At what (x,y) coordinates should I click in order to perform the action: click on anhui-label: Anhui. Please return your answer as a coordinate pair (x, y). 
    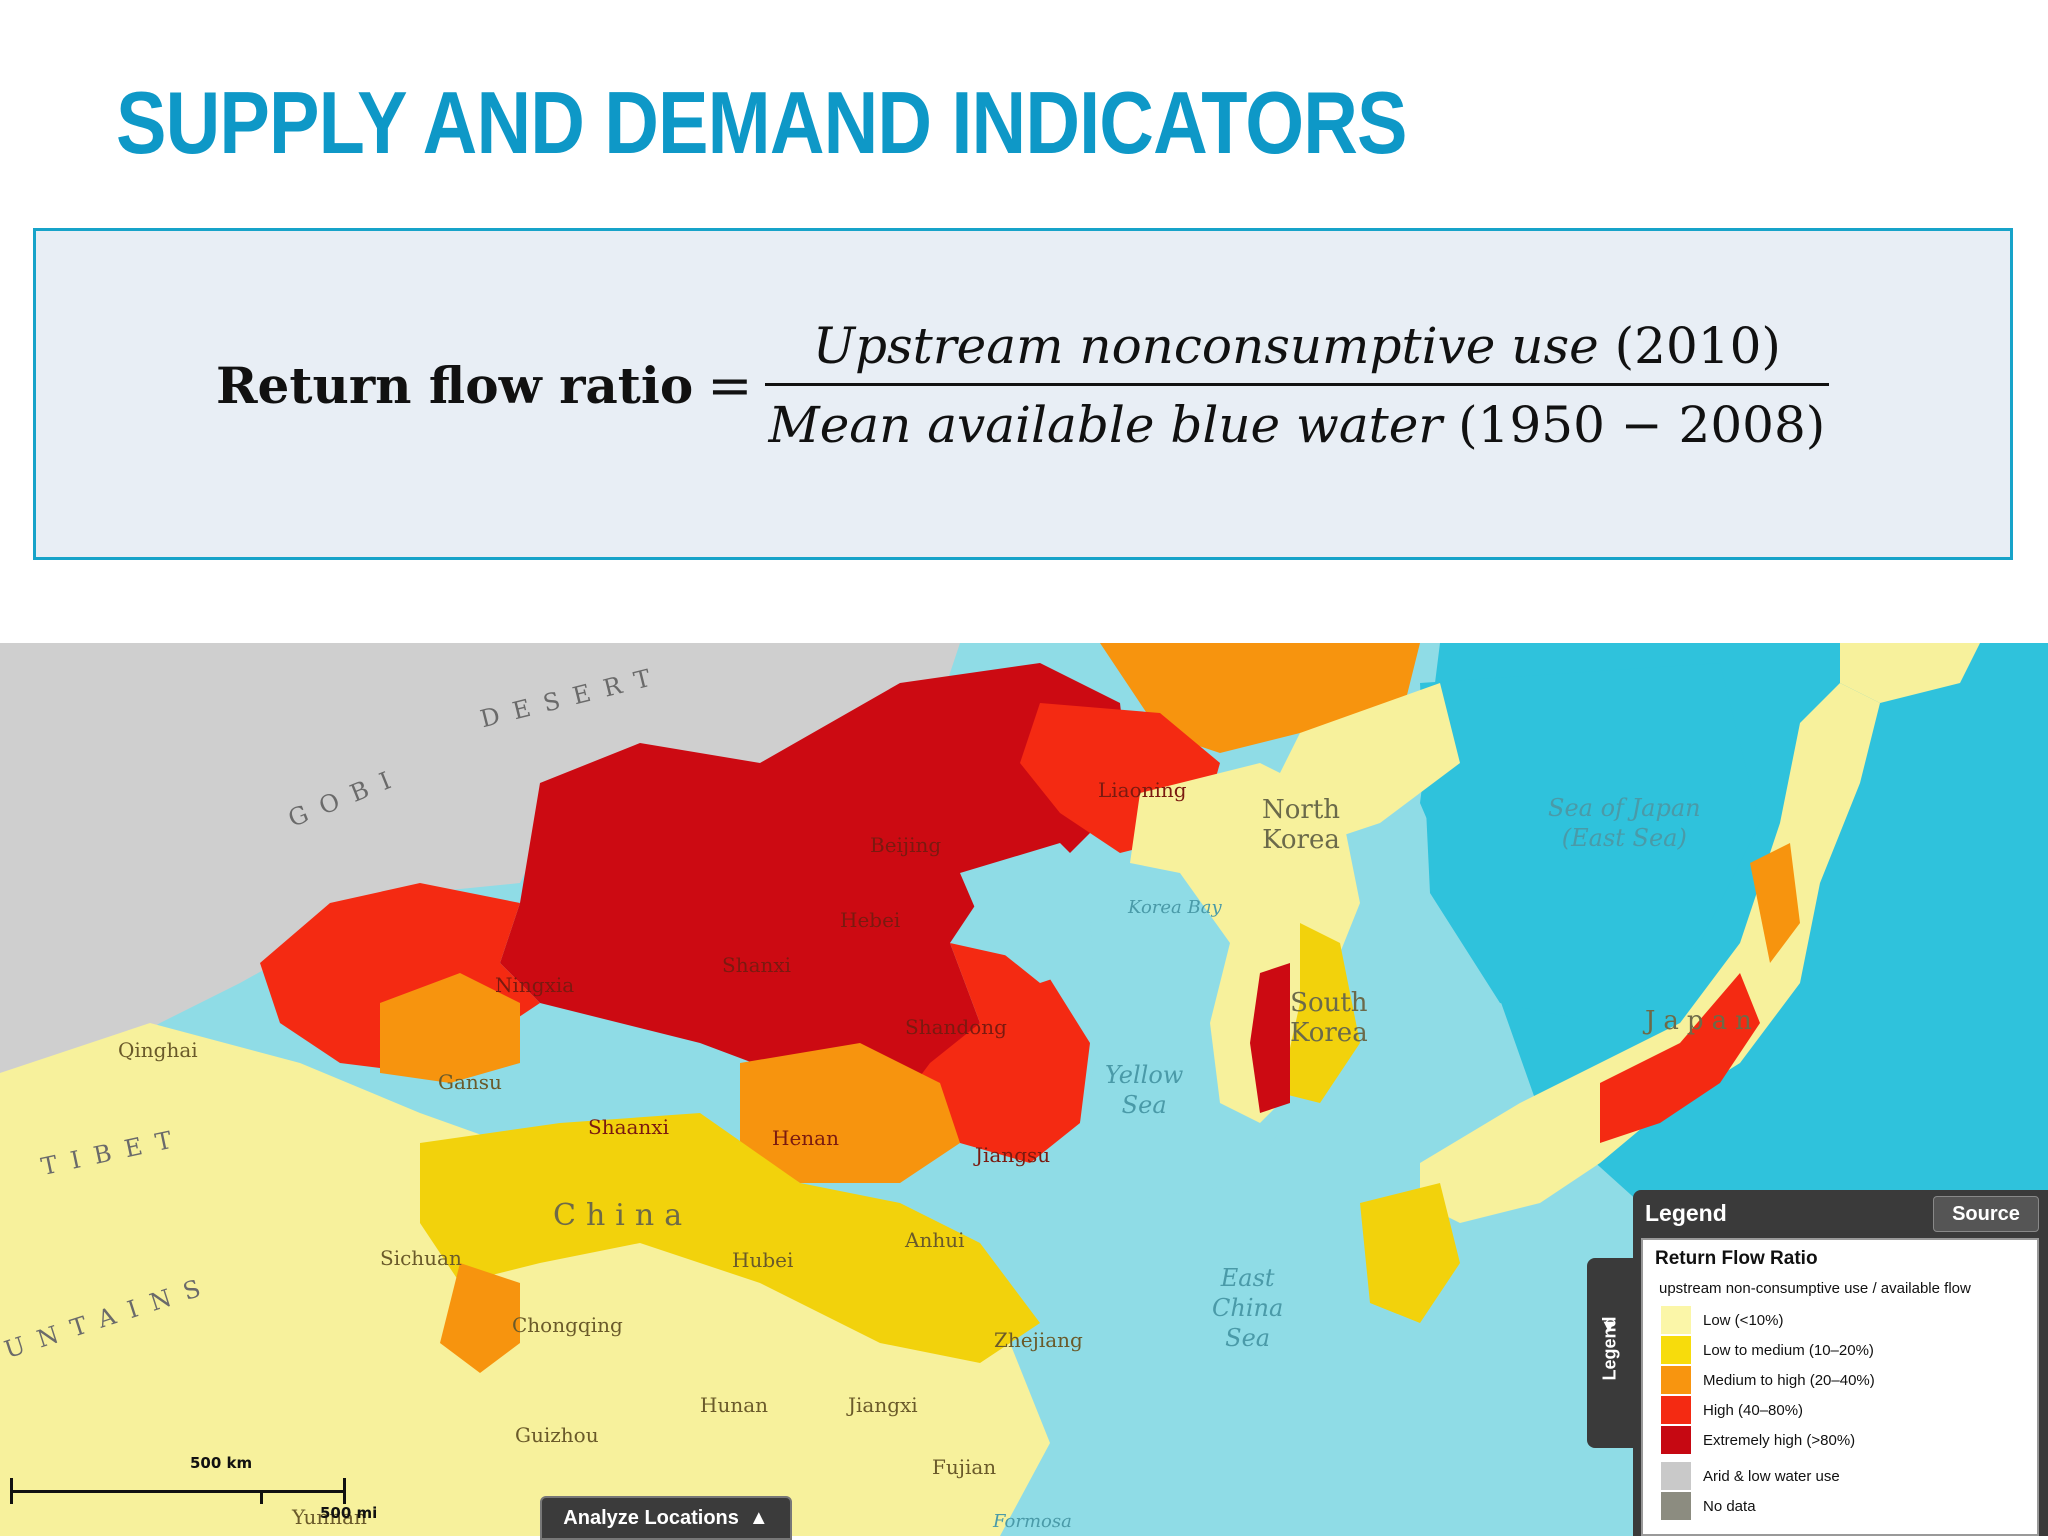
    Looking at the image, I should click on (935, 1240).